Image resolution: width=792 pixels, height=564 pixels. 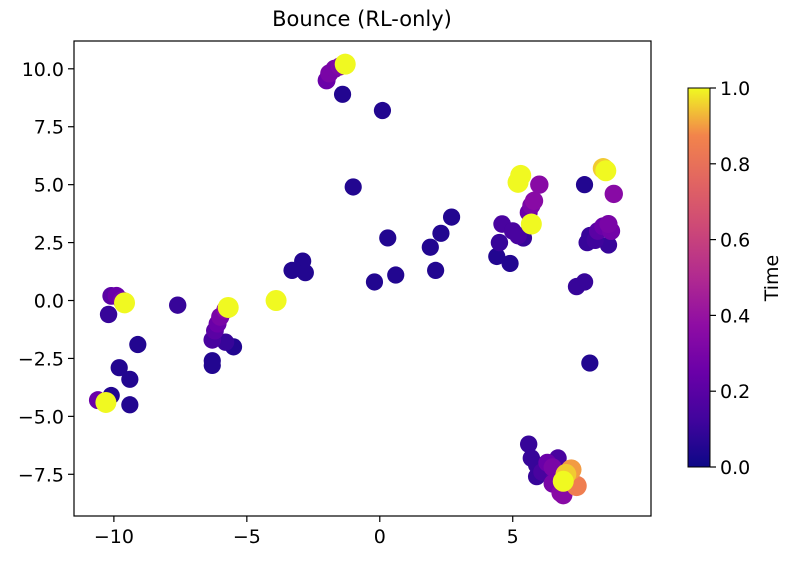 I want to click on y-tick-label: 5.0, so click(x=49, y=186).